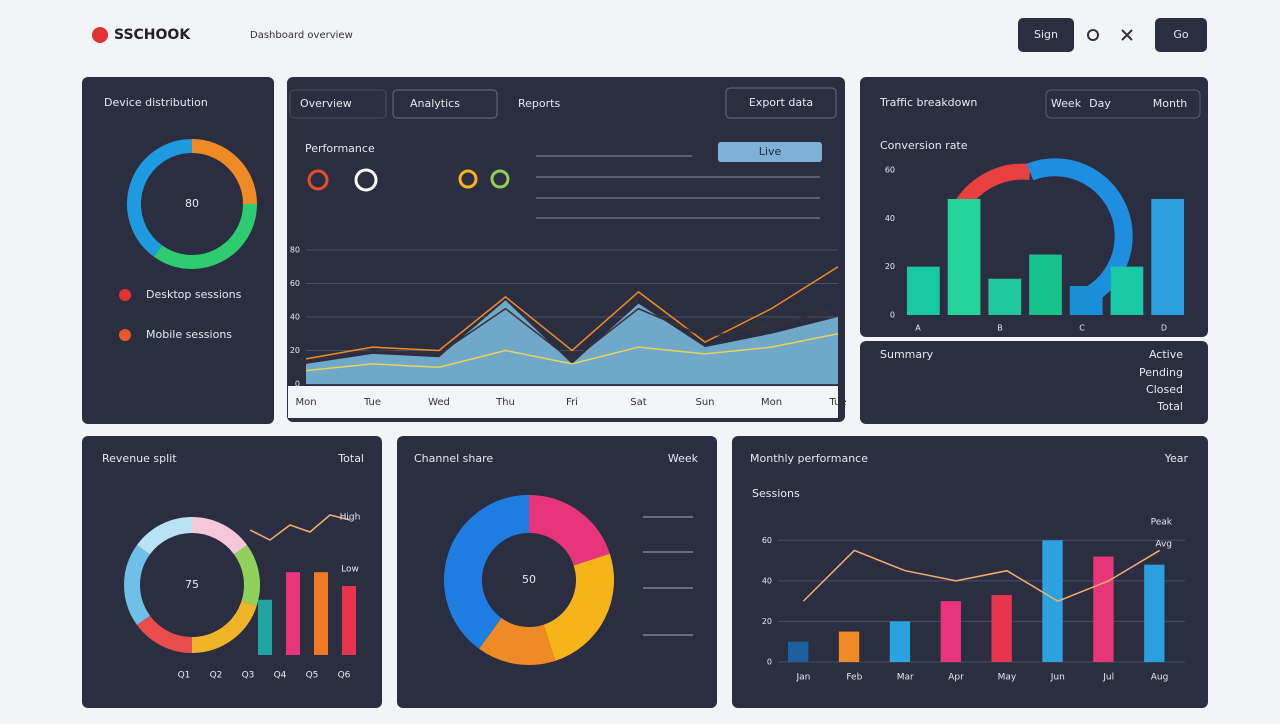  I want to click on summary-label: Total, so click(1169, 406).